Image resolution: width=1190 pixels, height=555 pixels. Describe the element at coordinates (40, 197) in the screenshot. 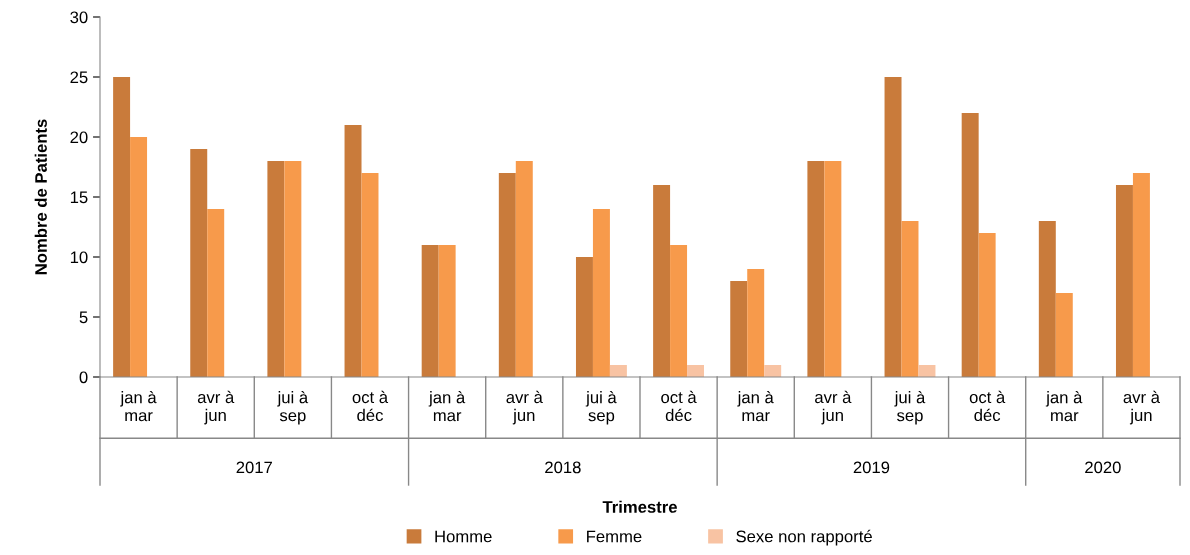

I see `y-axis-title: Nombre de Patients` at that location.